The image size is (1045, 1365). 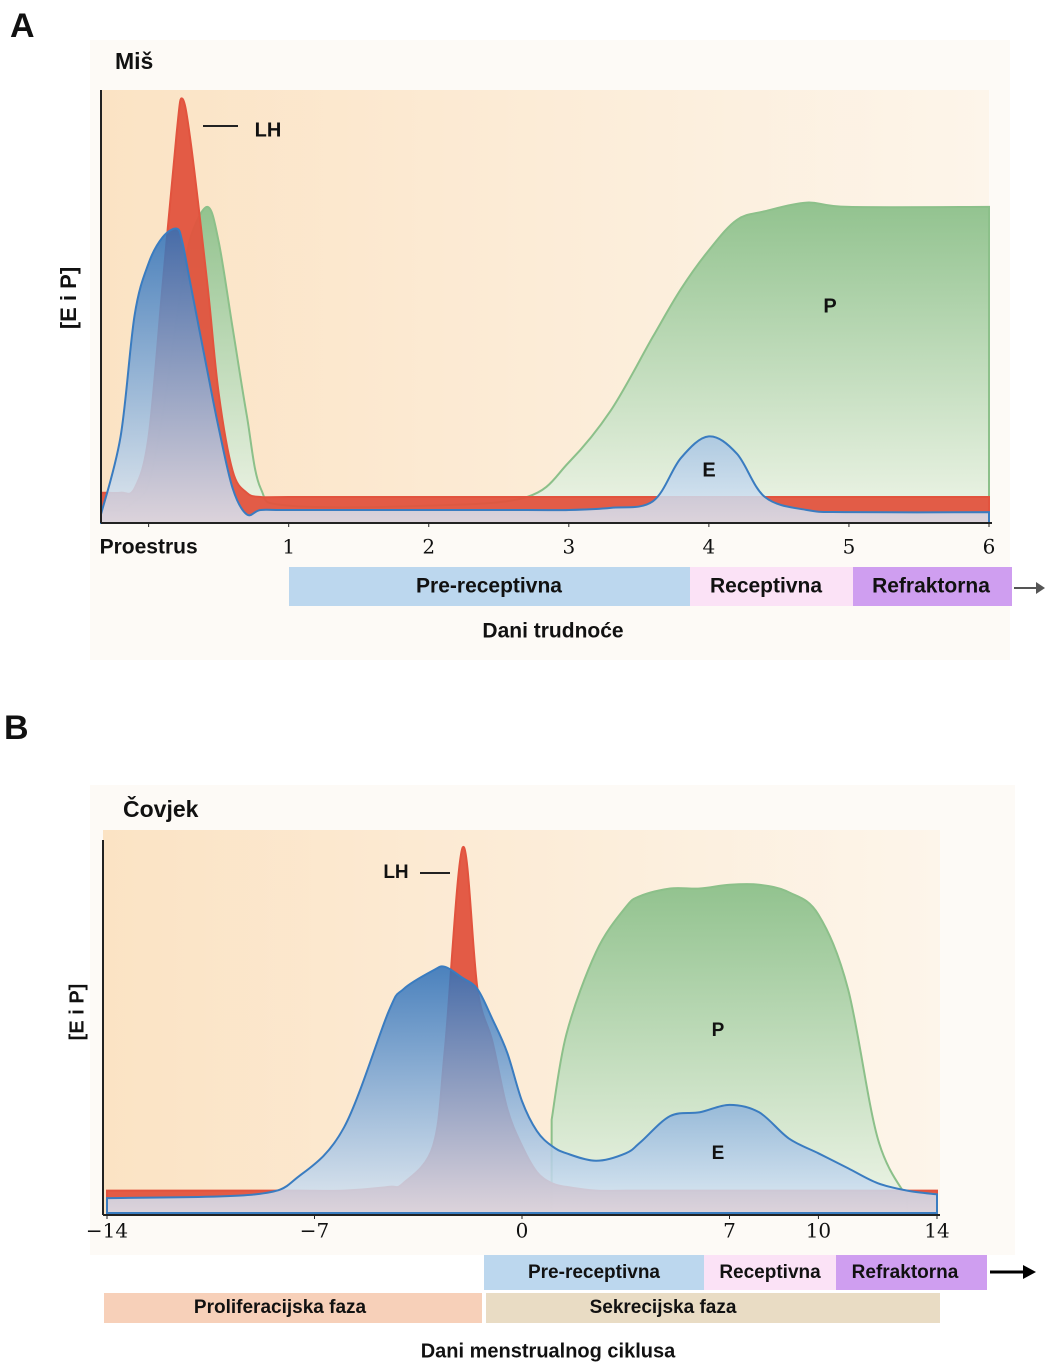 What do you see at coordinates (709, 547) in the screenshot?
I see `x-tick-label: 4` at bounding box center [709, 547].